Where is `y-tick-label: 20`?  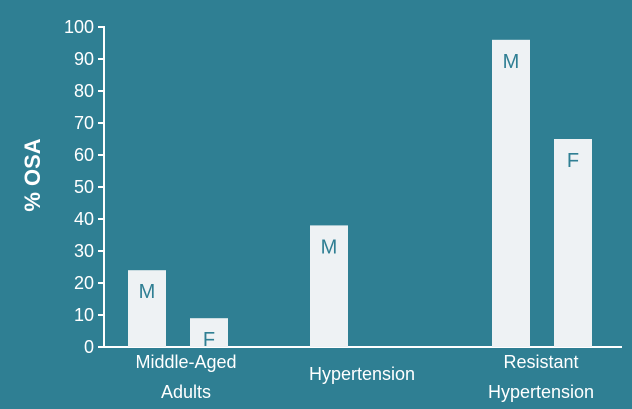 y-tick-label: 20 is located at coordinates (84, 283).